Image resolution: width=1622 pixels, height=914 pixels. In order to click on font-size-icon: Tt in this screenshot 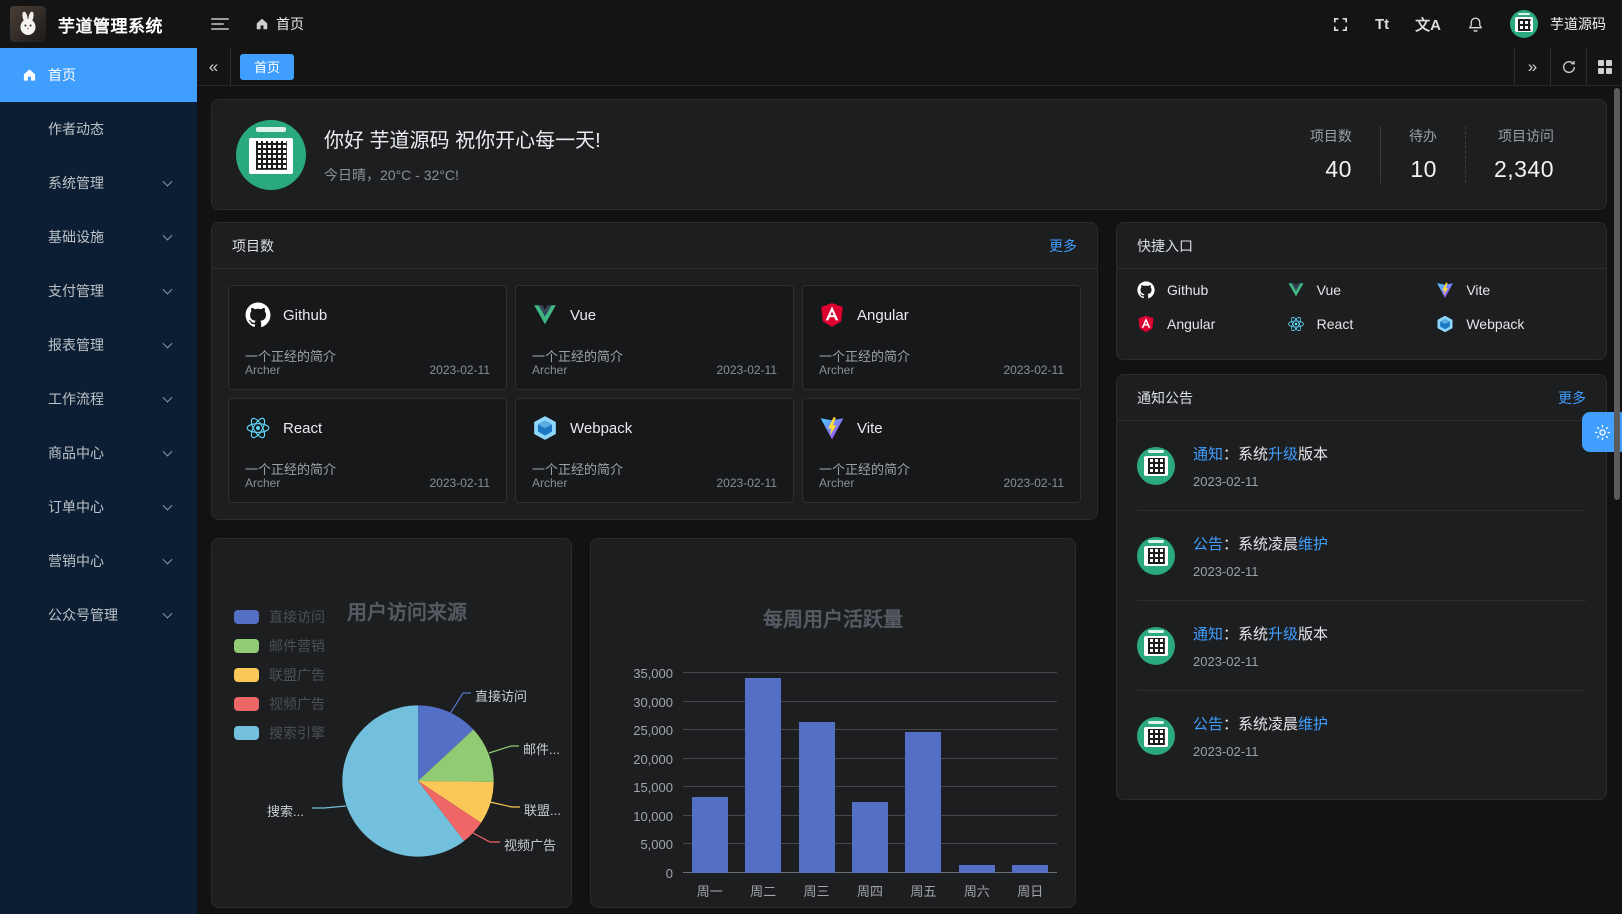, I will do `click(1382, 24)`.